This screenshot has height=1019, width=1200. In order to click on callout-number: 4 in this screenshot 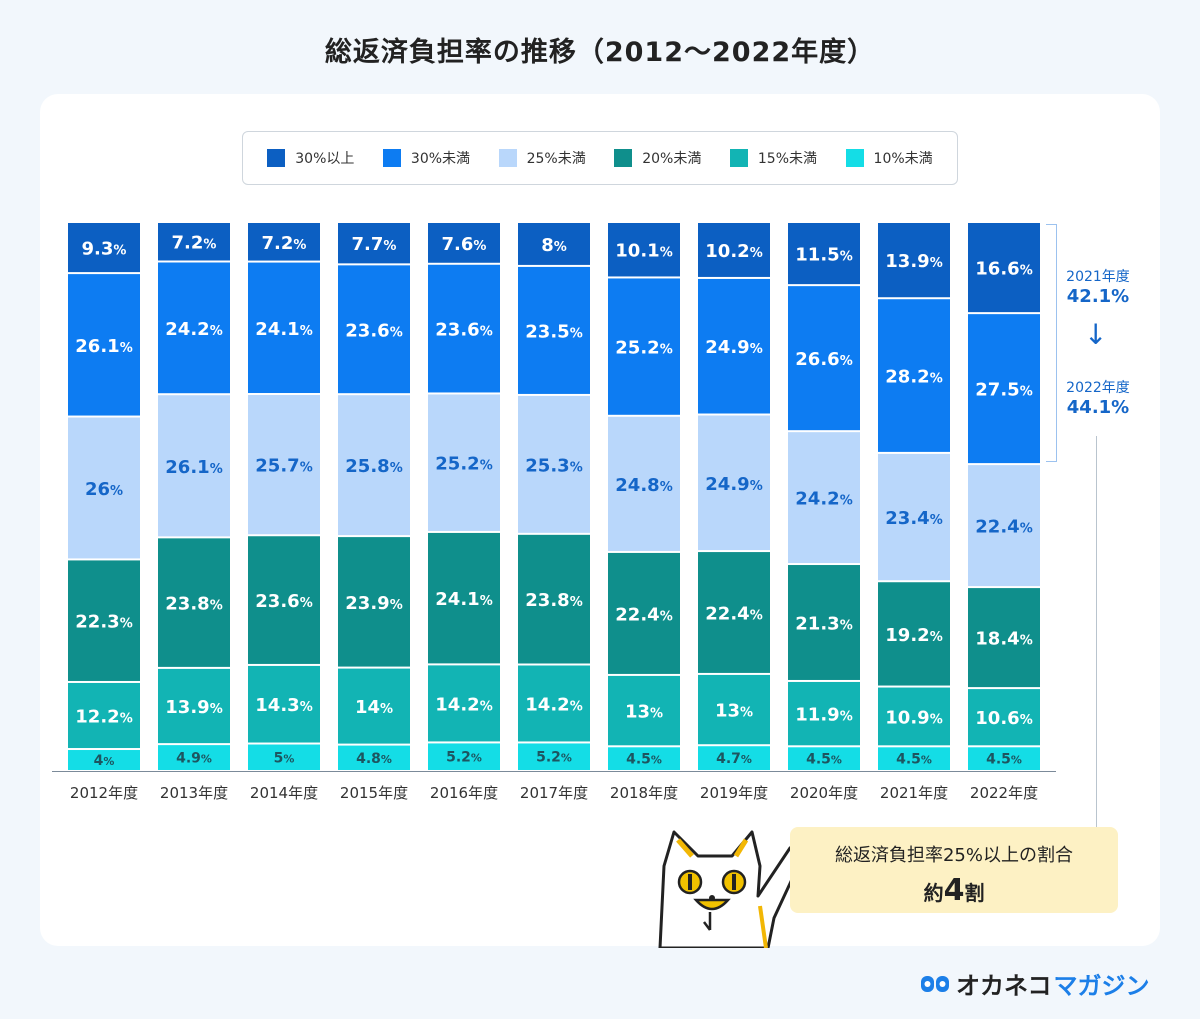, I will do `click(954, 890)`.